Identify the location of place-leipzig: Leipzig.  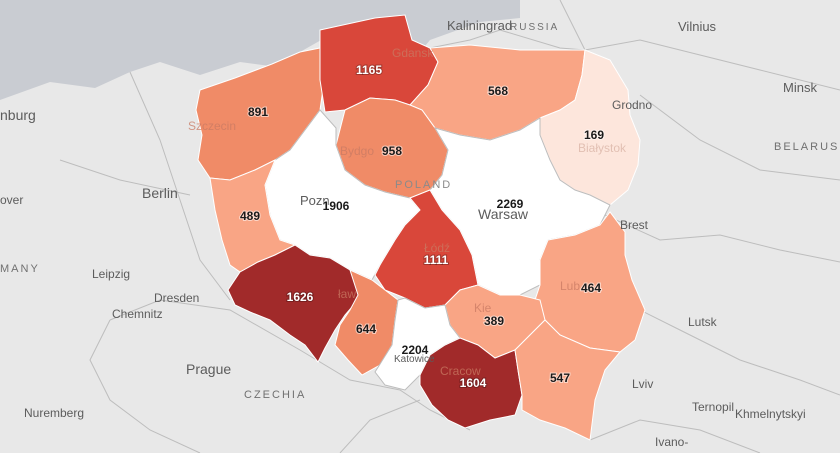
(111, 274).